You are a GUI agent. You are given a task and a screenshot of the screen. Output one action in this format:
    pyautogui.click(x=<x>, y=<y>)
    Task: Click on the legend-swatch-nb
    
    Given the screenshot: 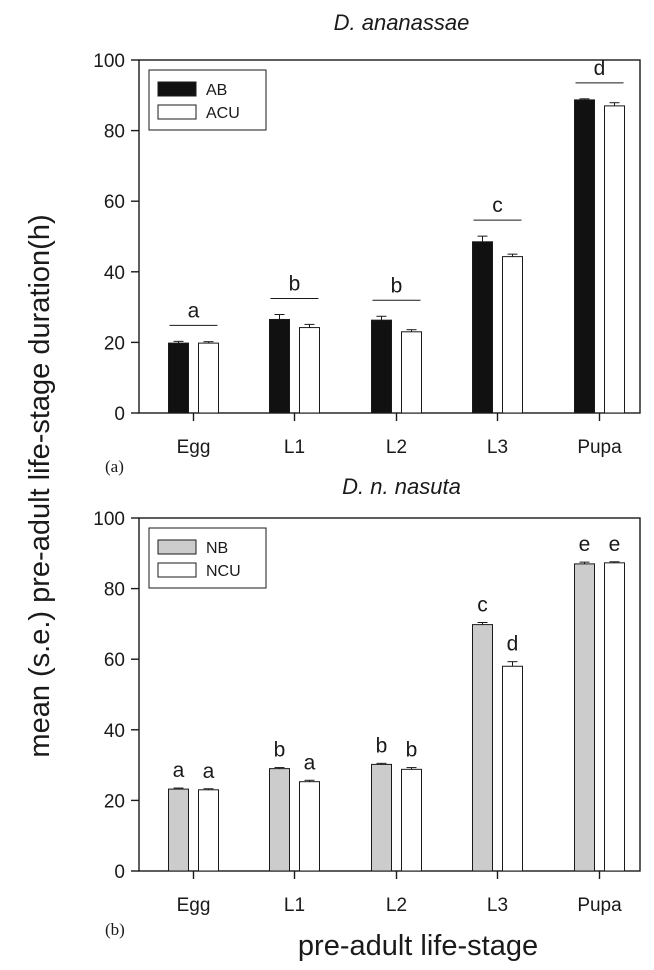 What is the action you would take?
    pyautogui.click(x=177, y=547)
    